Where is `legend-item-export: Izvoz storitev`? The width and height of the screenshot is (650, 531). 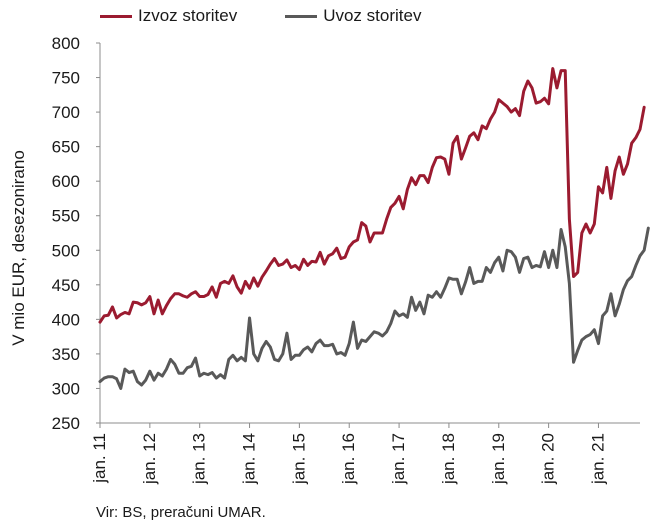
legend-item-export: Izvoz storitev is located at coordinates (168, 16).